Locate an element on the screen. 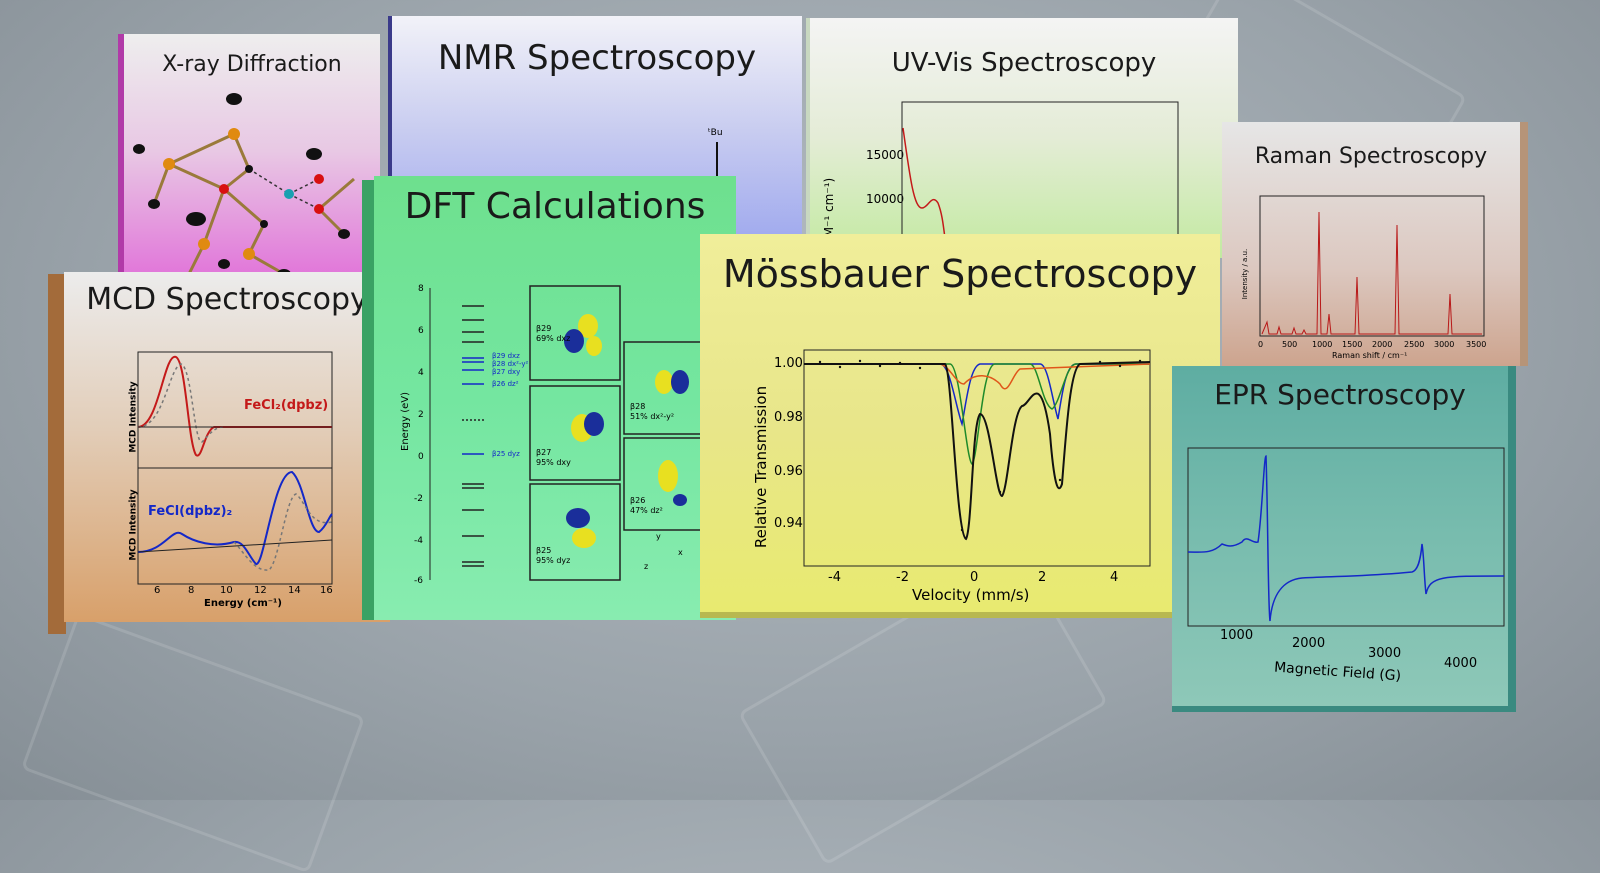 The height and width of the screenshot is (873, 1600). card-title: DFT Calculations is located at coordinates (555, 206).